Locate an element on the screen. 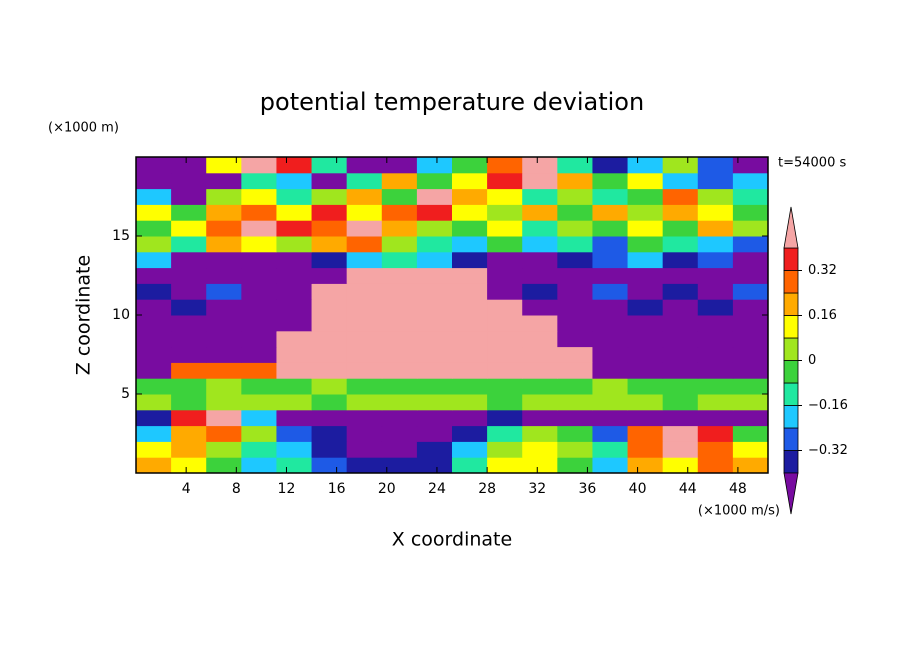 This screenshot has height=654, width=904. colorbar-under is located at coordinates (791, 493).